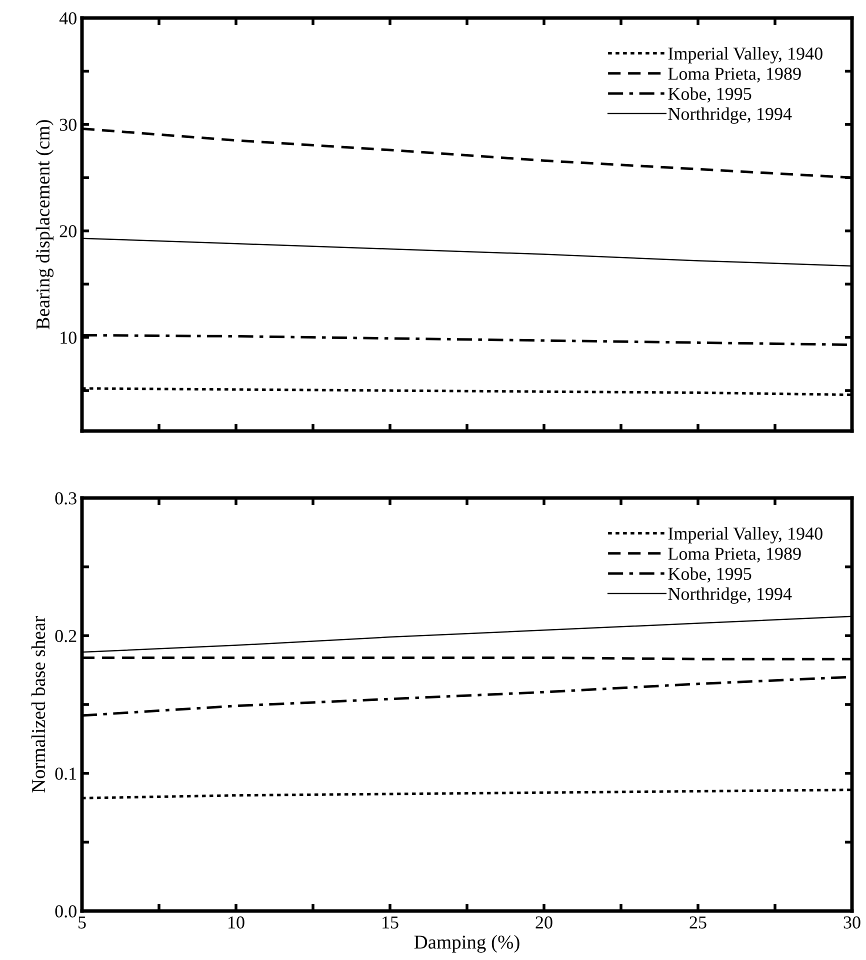 Image resolution: width=866 pixels, height=960 pixels. Describe the element at coordinates (68, 231) in the screenshot. I see `y-tick-label: 20` at that location.